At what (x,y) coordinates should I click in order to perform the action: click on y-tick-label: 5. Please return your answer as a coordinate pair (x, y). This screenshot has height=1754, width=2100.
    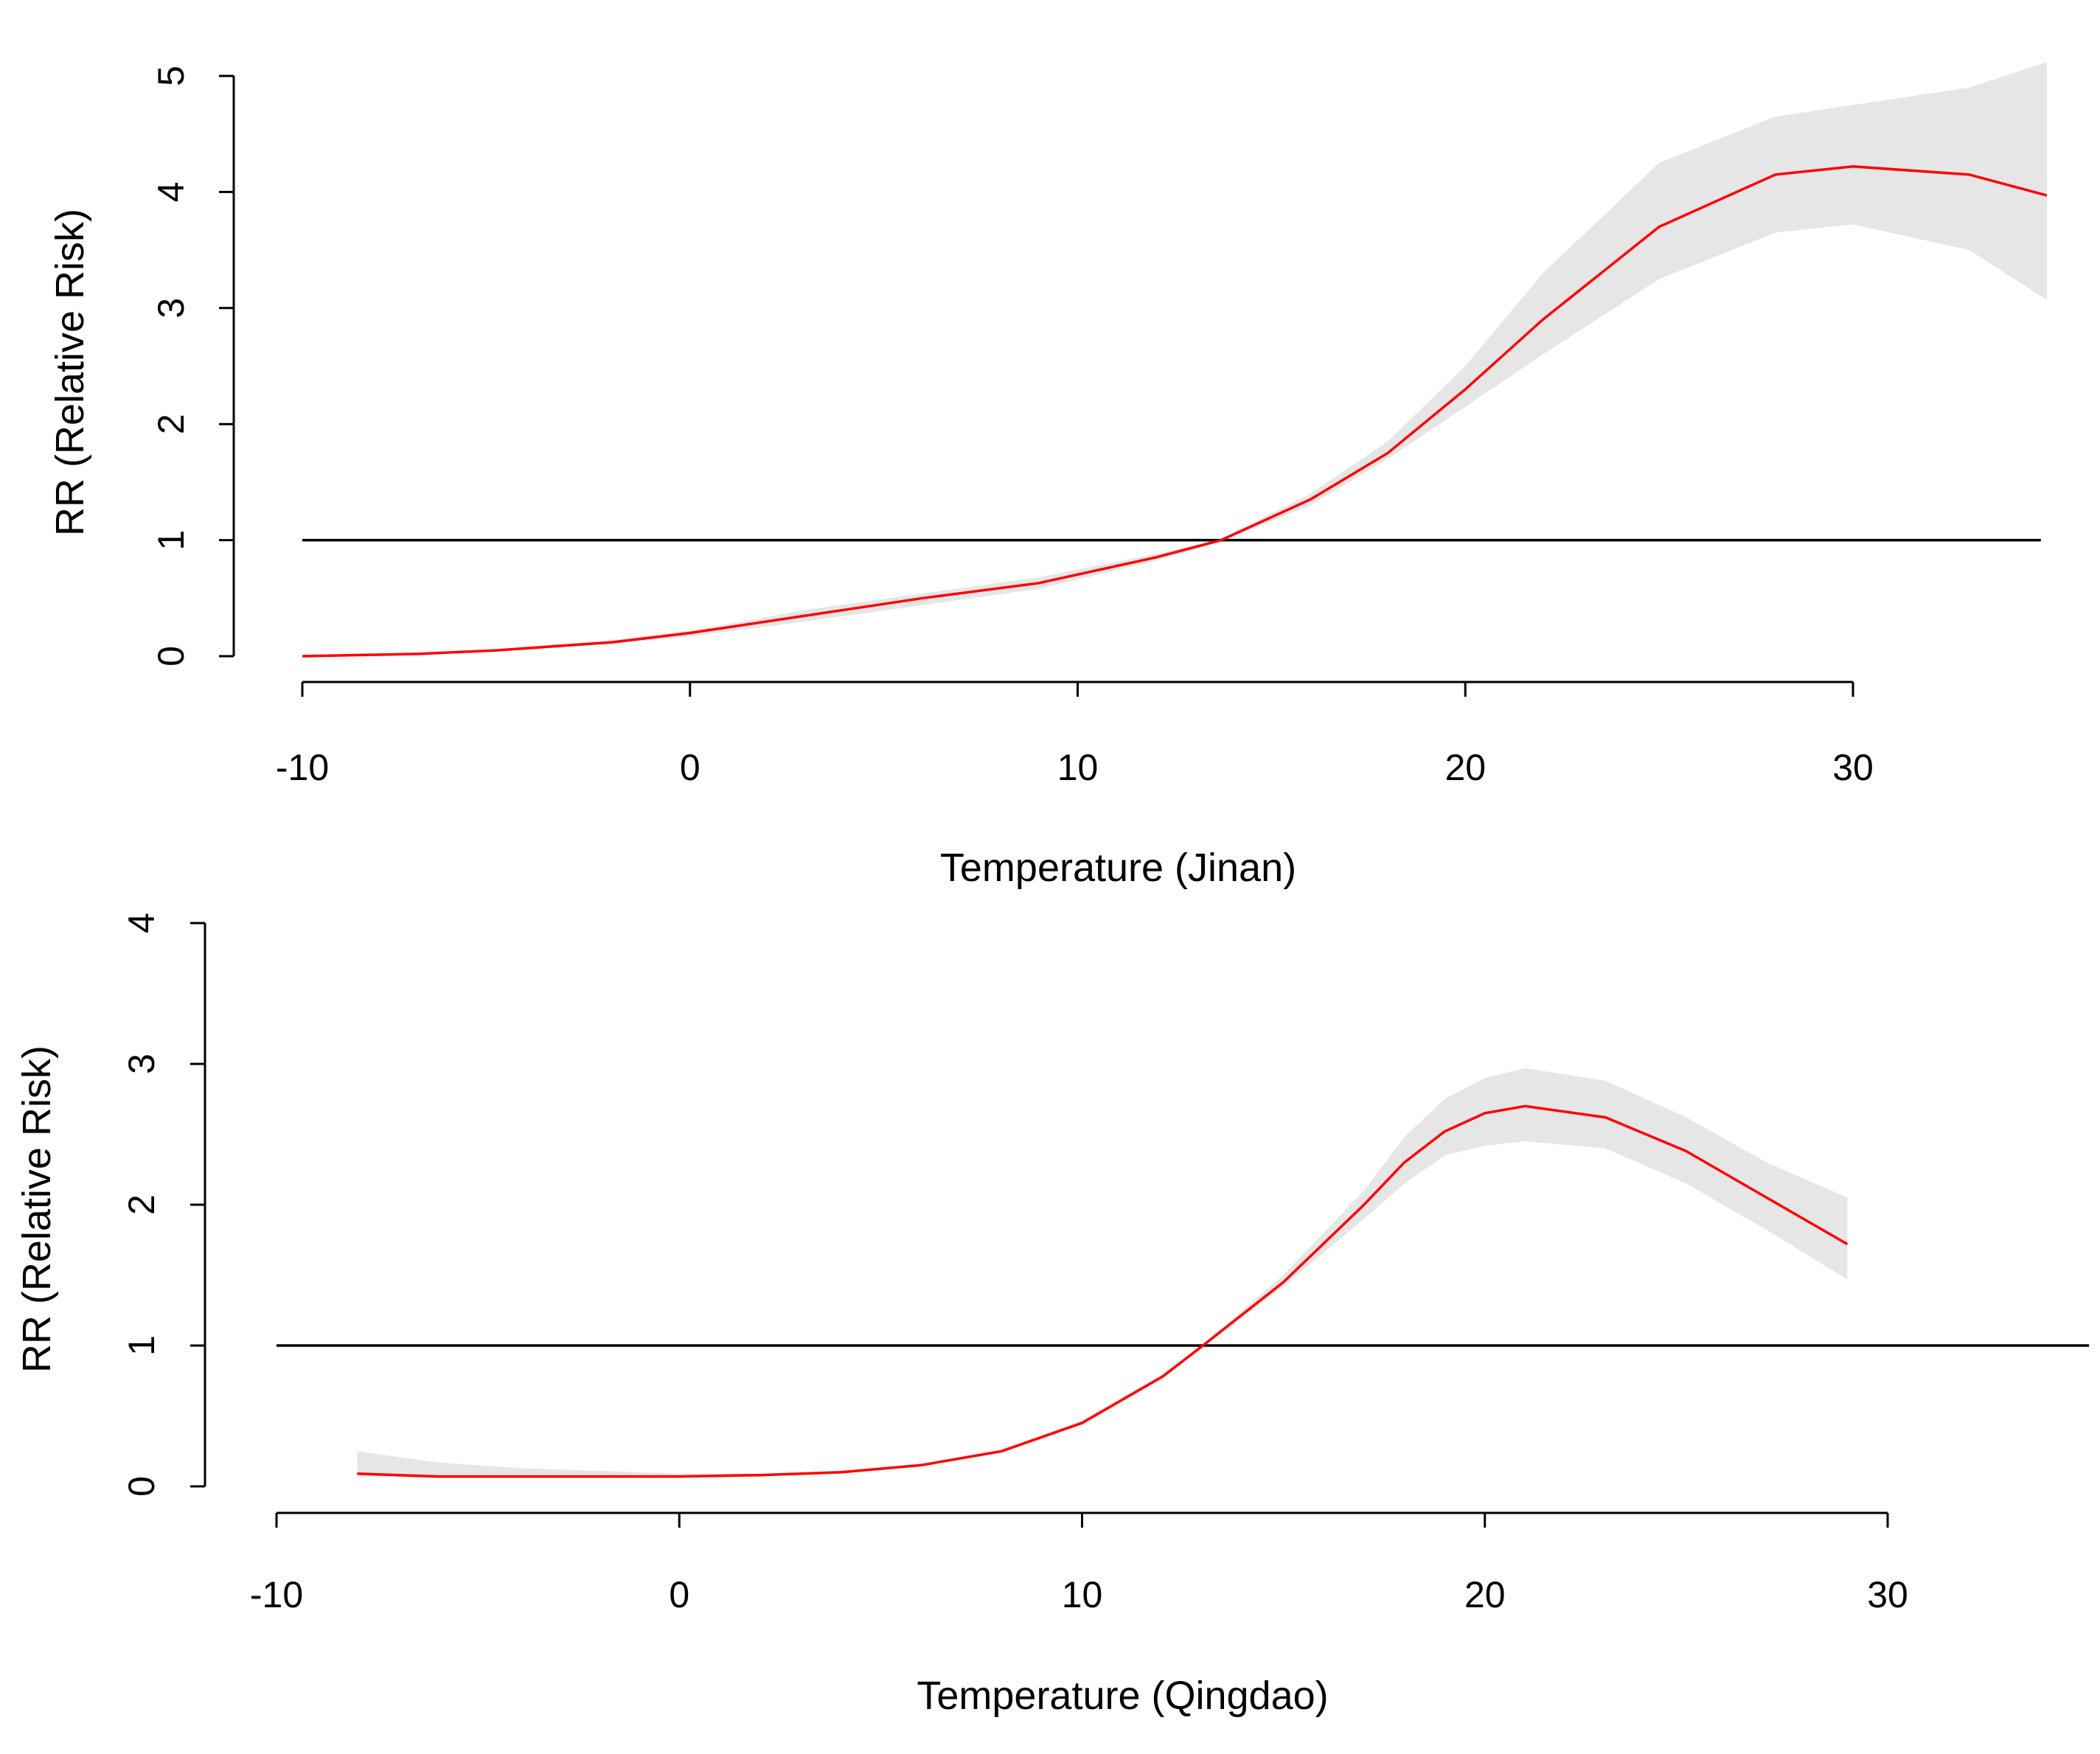
    Looking at the image, I should click on (171, 76).